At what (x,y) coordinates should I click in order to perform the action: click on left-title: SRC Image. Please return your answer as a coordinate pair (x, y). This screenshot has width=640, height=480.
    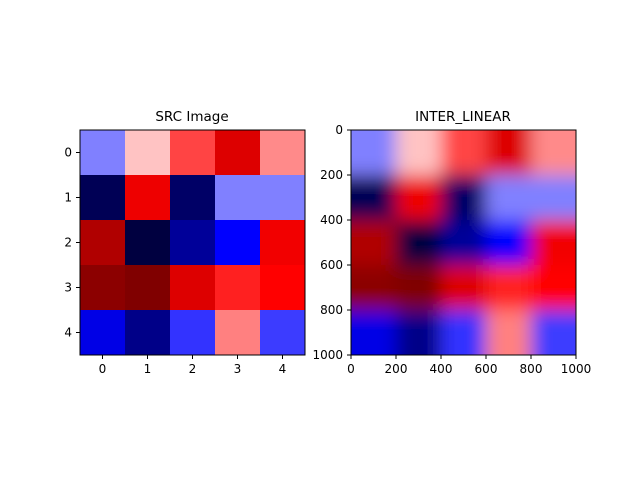
    Looking at the image, I should click on (191, 117).